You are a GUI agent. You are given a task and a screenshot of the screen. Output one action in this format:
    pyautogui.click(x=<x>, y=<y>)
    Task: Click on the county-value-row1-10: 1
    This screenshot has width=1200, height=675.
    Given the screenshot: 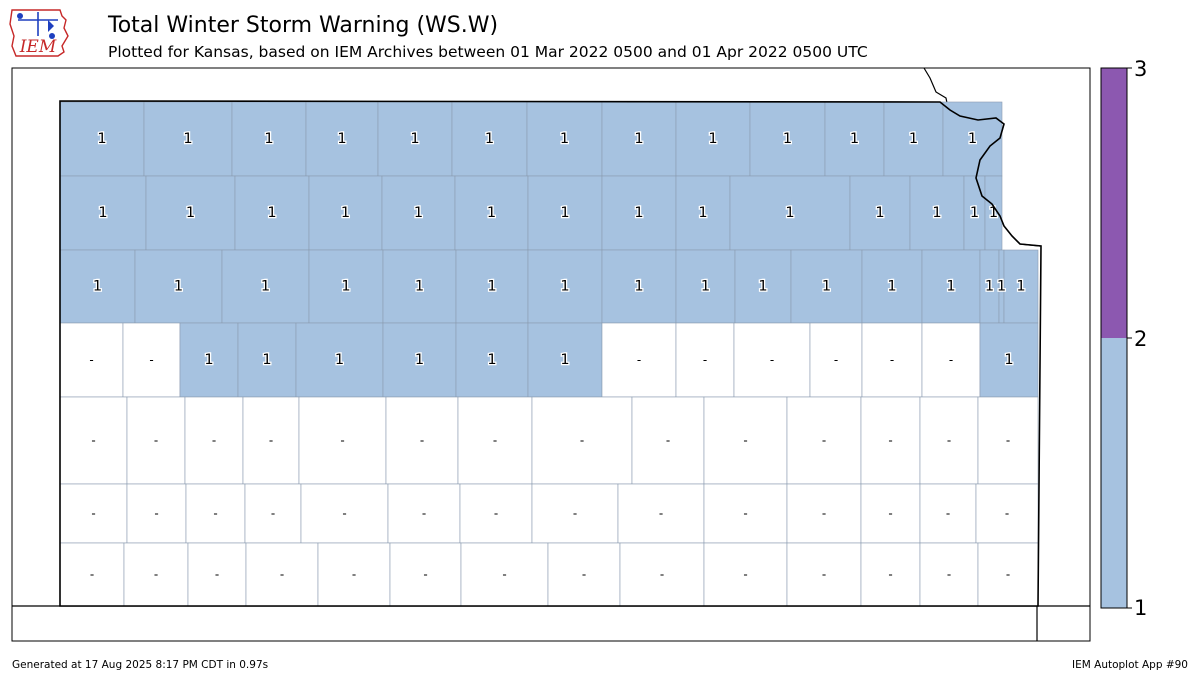 What is the action you would take?
    pyautogui.click(x=787, y=139)
    